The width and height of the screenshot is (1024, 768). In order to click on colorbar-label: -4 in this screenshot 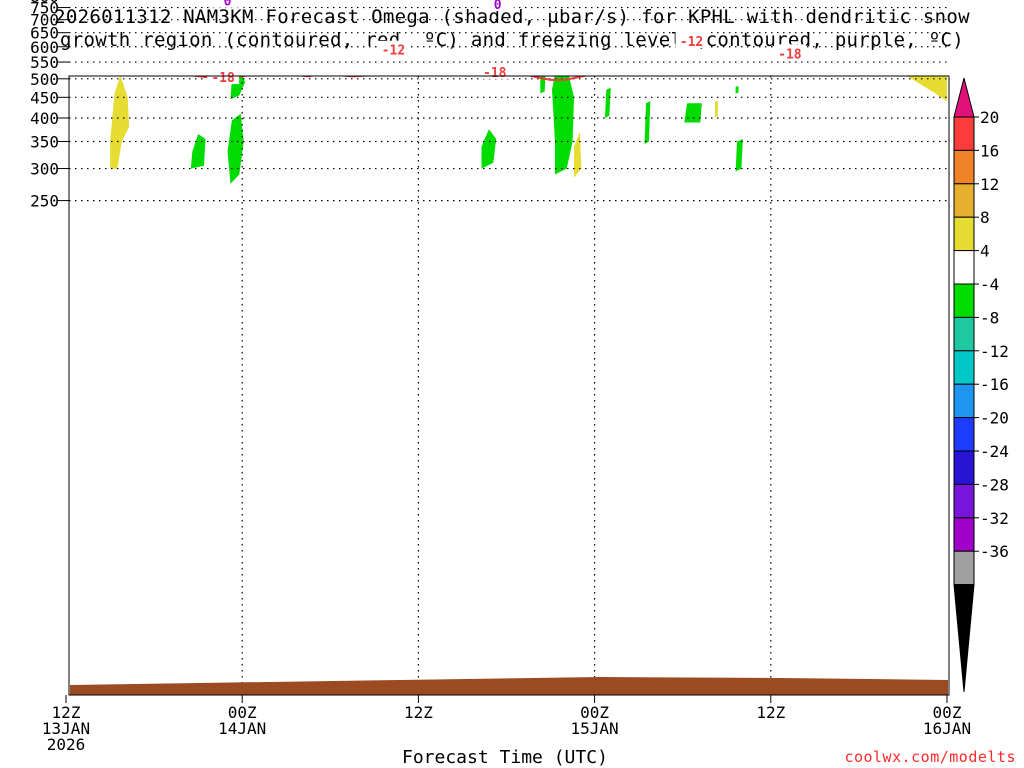, I will do `click(989, 284)`.